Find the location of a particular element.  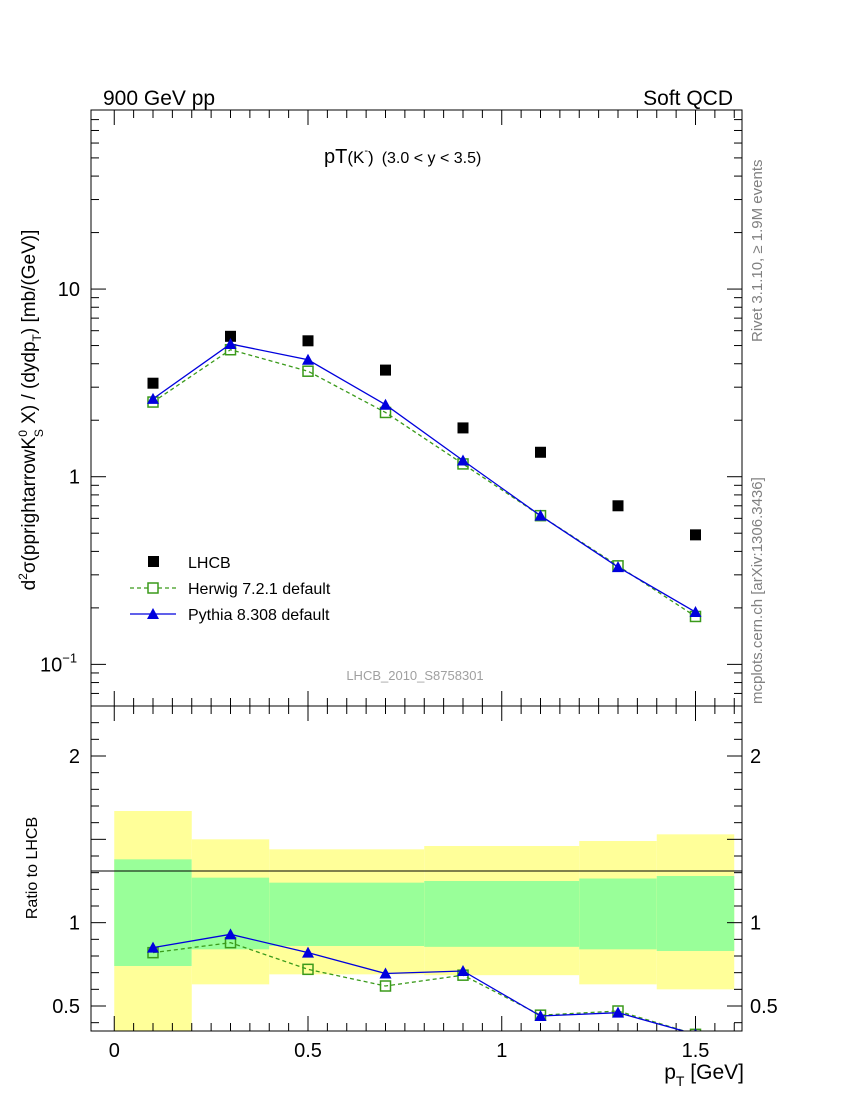

herwig-main-point is located at coordinates (308, 371).